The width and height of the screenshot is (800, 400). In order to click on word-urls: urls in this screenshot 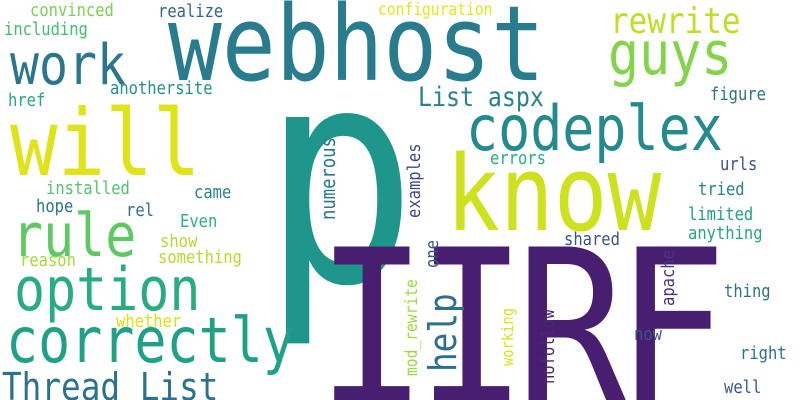, I will do `click(739, 164)`.